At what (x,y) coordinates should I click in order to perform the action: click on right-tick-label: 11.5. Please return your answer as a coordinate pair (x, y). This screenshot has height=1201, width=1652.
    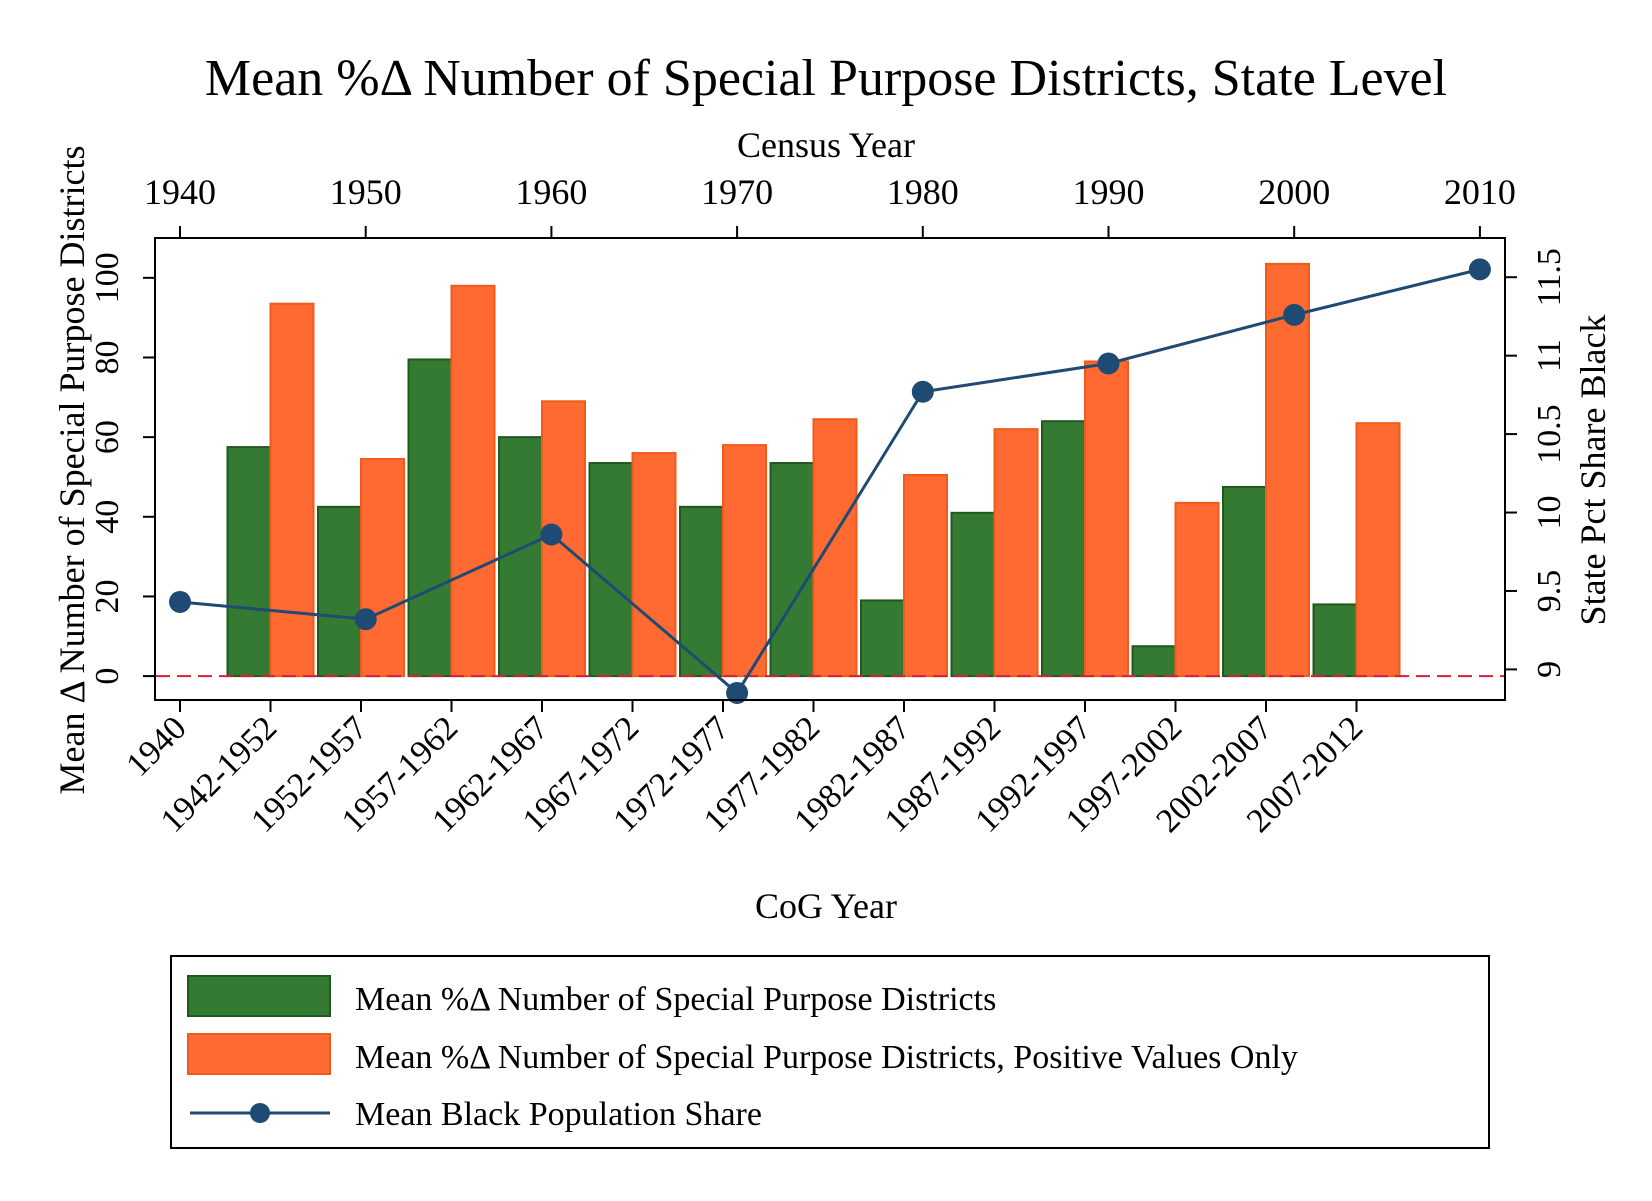
    Looking at the image, I should click on (1549, 277).